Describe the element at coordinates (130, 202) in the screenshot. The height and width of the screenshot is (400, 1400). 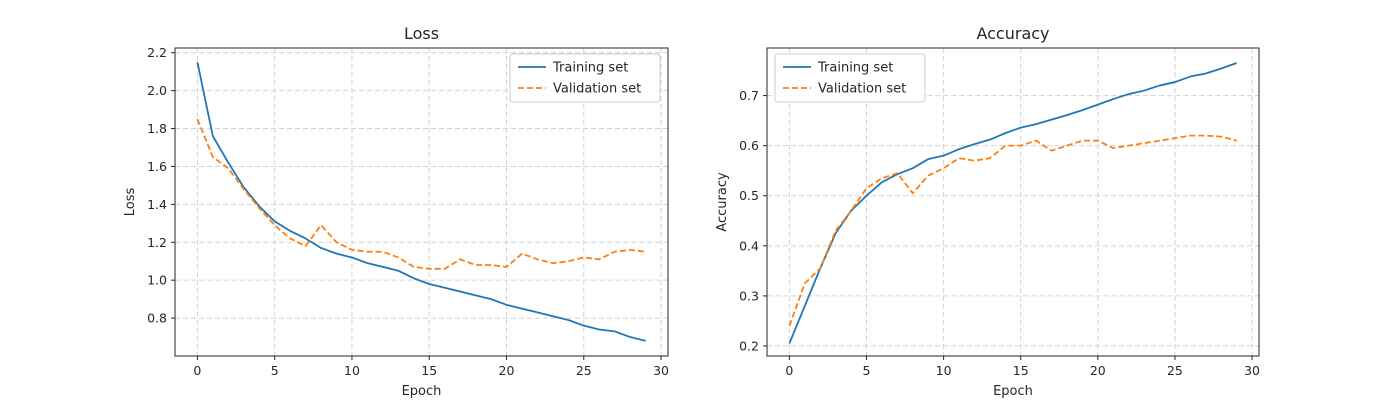
I see `y-axis-label: Loss` at that location.